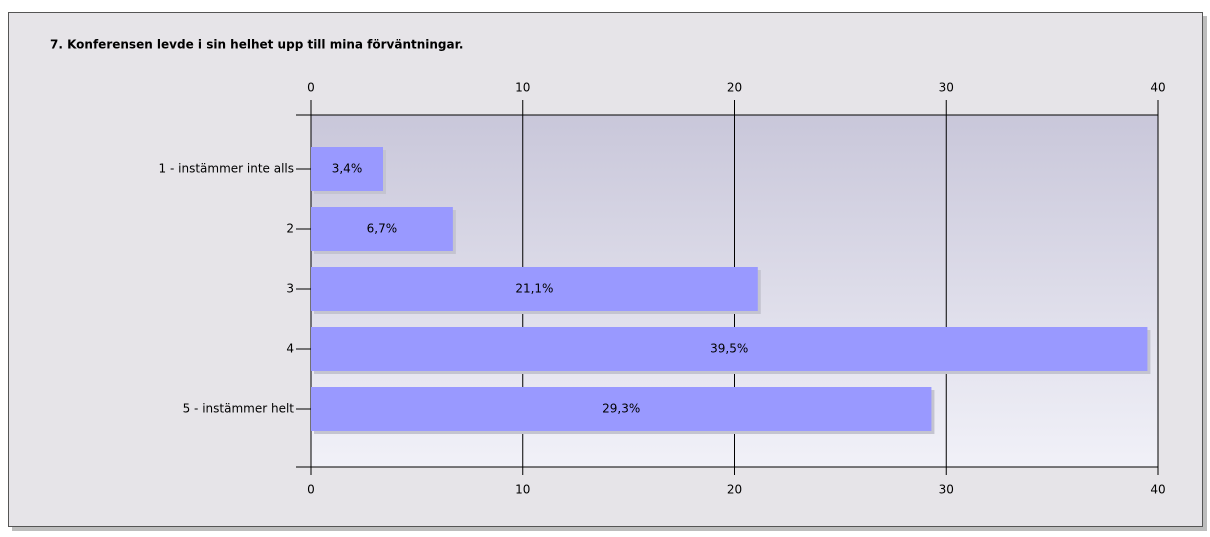 This screenshot has height=537, width=1210. What do you see at coordinates (1157, 490) in the screenshot?
I see `x-tick-label-bottom: 40` at bounding box center [1157, 490].